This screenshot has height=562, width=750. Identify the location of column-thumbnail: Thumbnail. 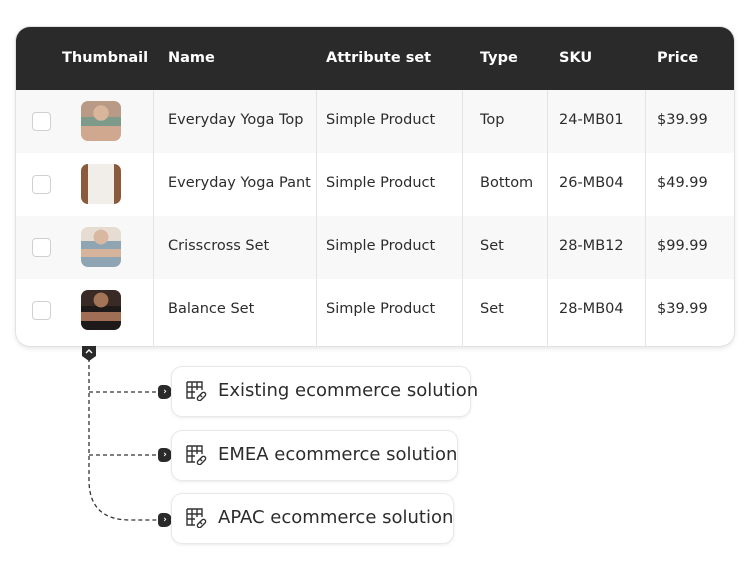
(105, 58).